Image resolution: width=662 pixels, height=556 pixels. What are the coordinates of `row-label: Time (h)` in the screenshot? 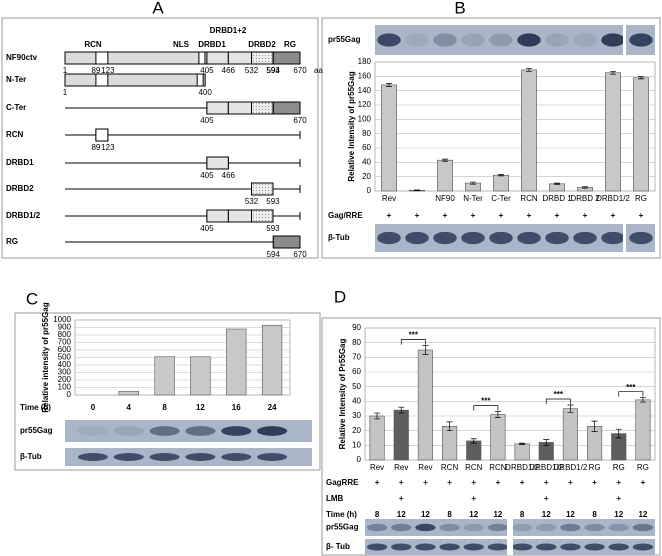 It's located at (341, 514).